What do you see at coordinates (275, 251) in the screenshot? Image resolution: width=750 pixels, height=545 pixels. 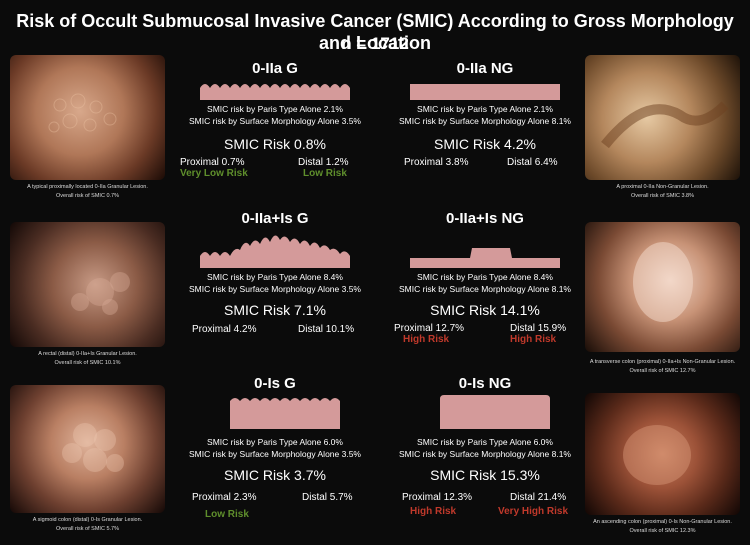 I see `lesion-profile-mixed-granular-icon` at bounding box center [275, 251].